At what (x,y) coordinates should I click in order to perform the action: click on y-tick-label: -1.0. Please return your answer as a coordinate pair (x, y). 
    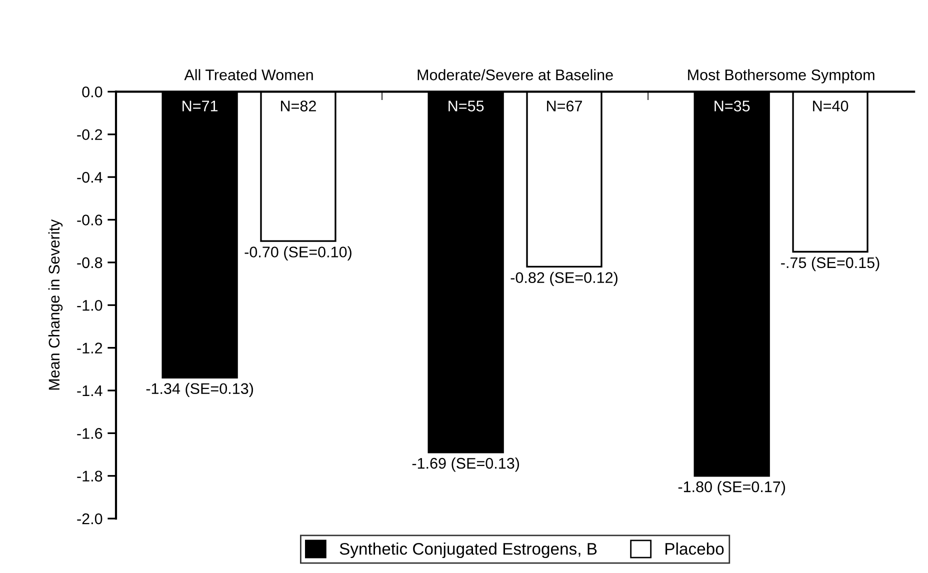
    Looking at the image, I should click on (89, 305).